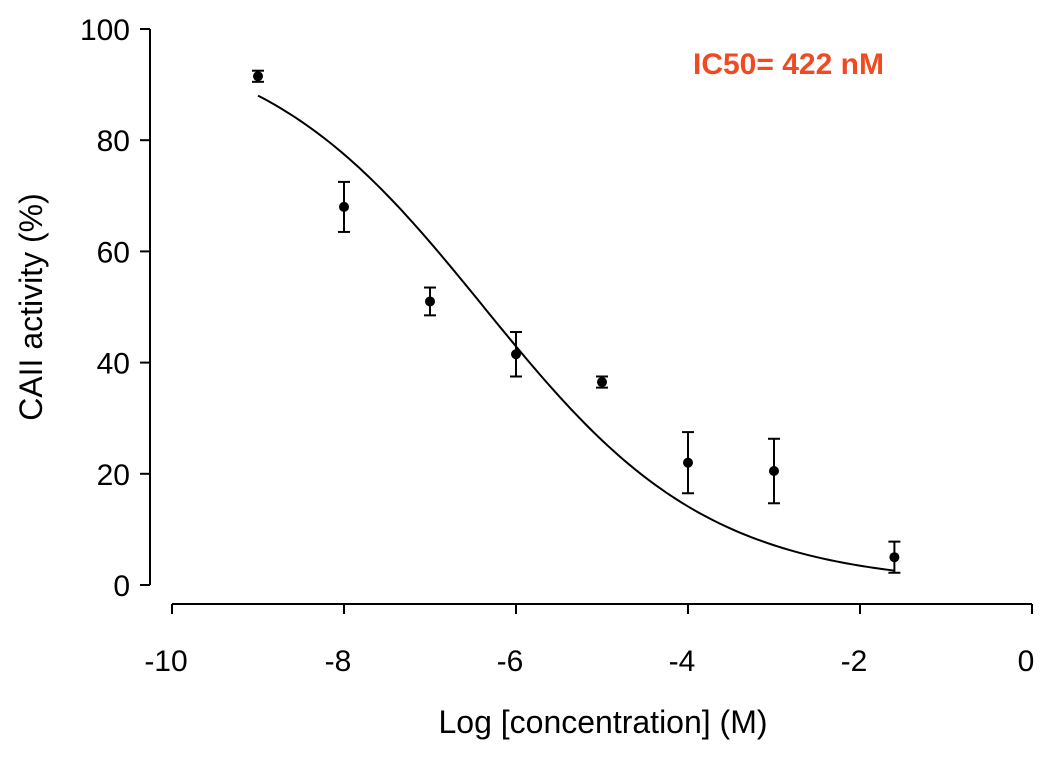 The image size is (1055, 759). What do you see at coordinates (121, 586) in the screenshot?
I see `y-tick-label: 0` at bounding box center [121, 586].